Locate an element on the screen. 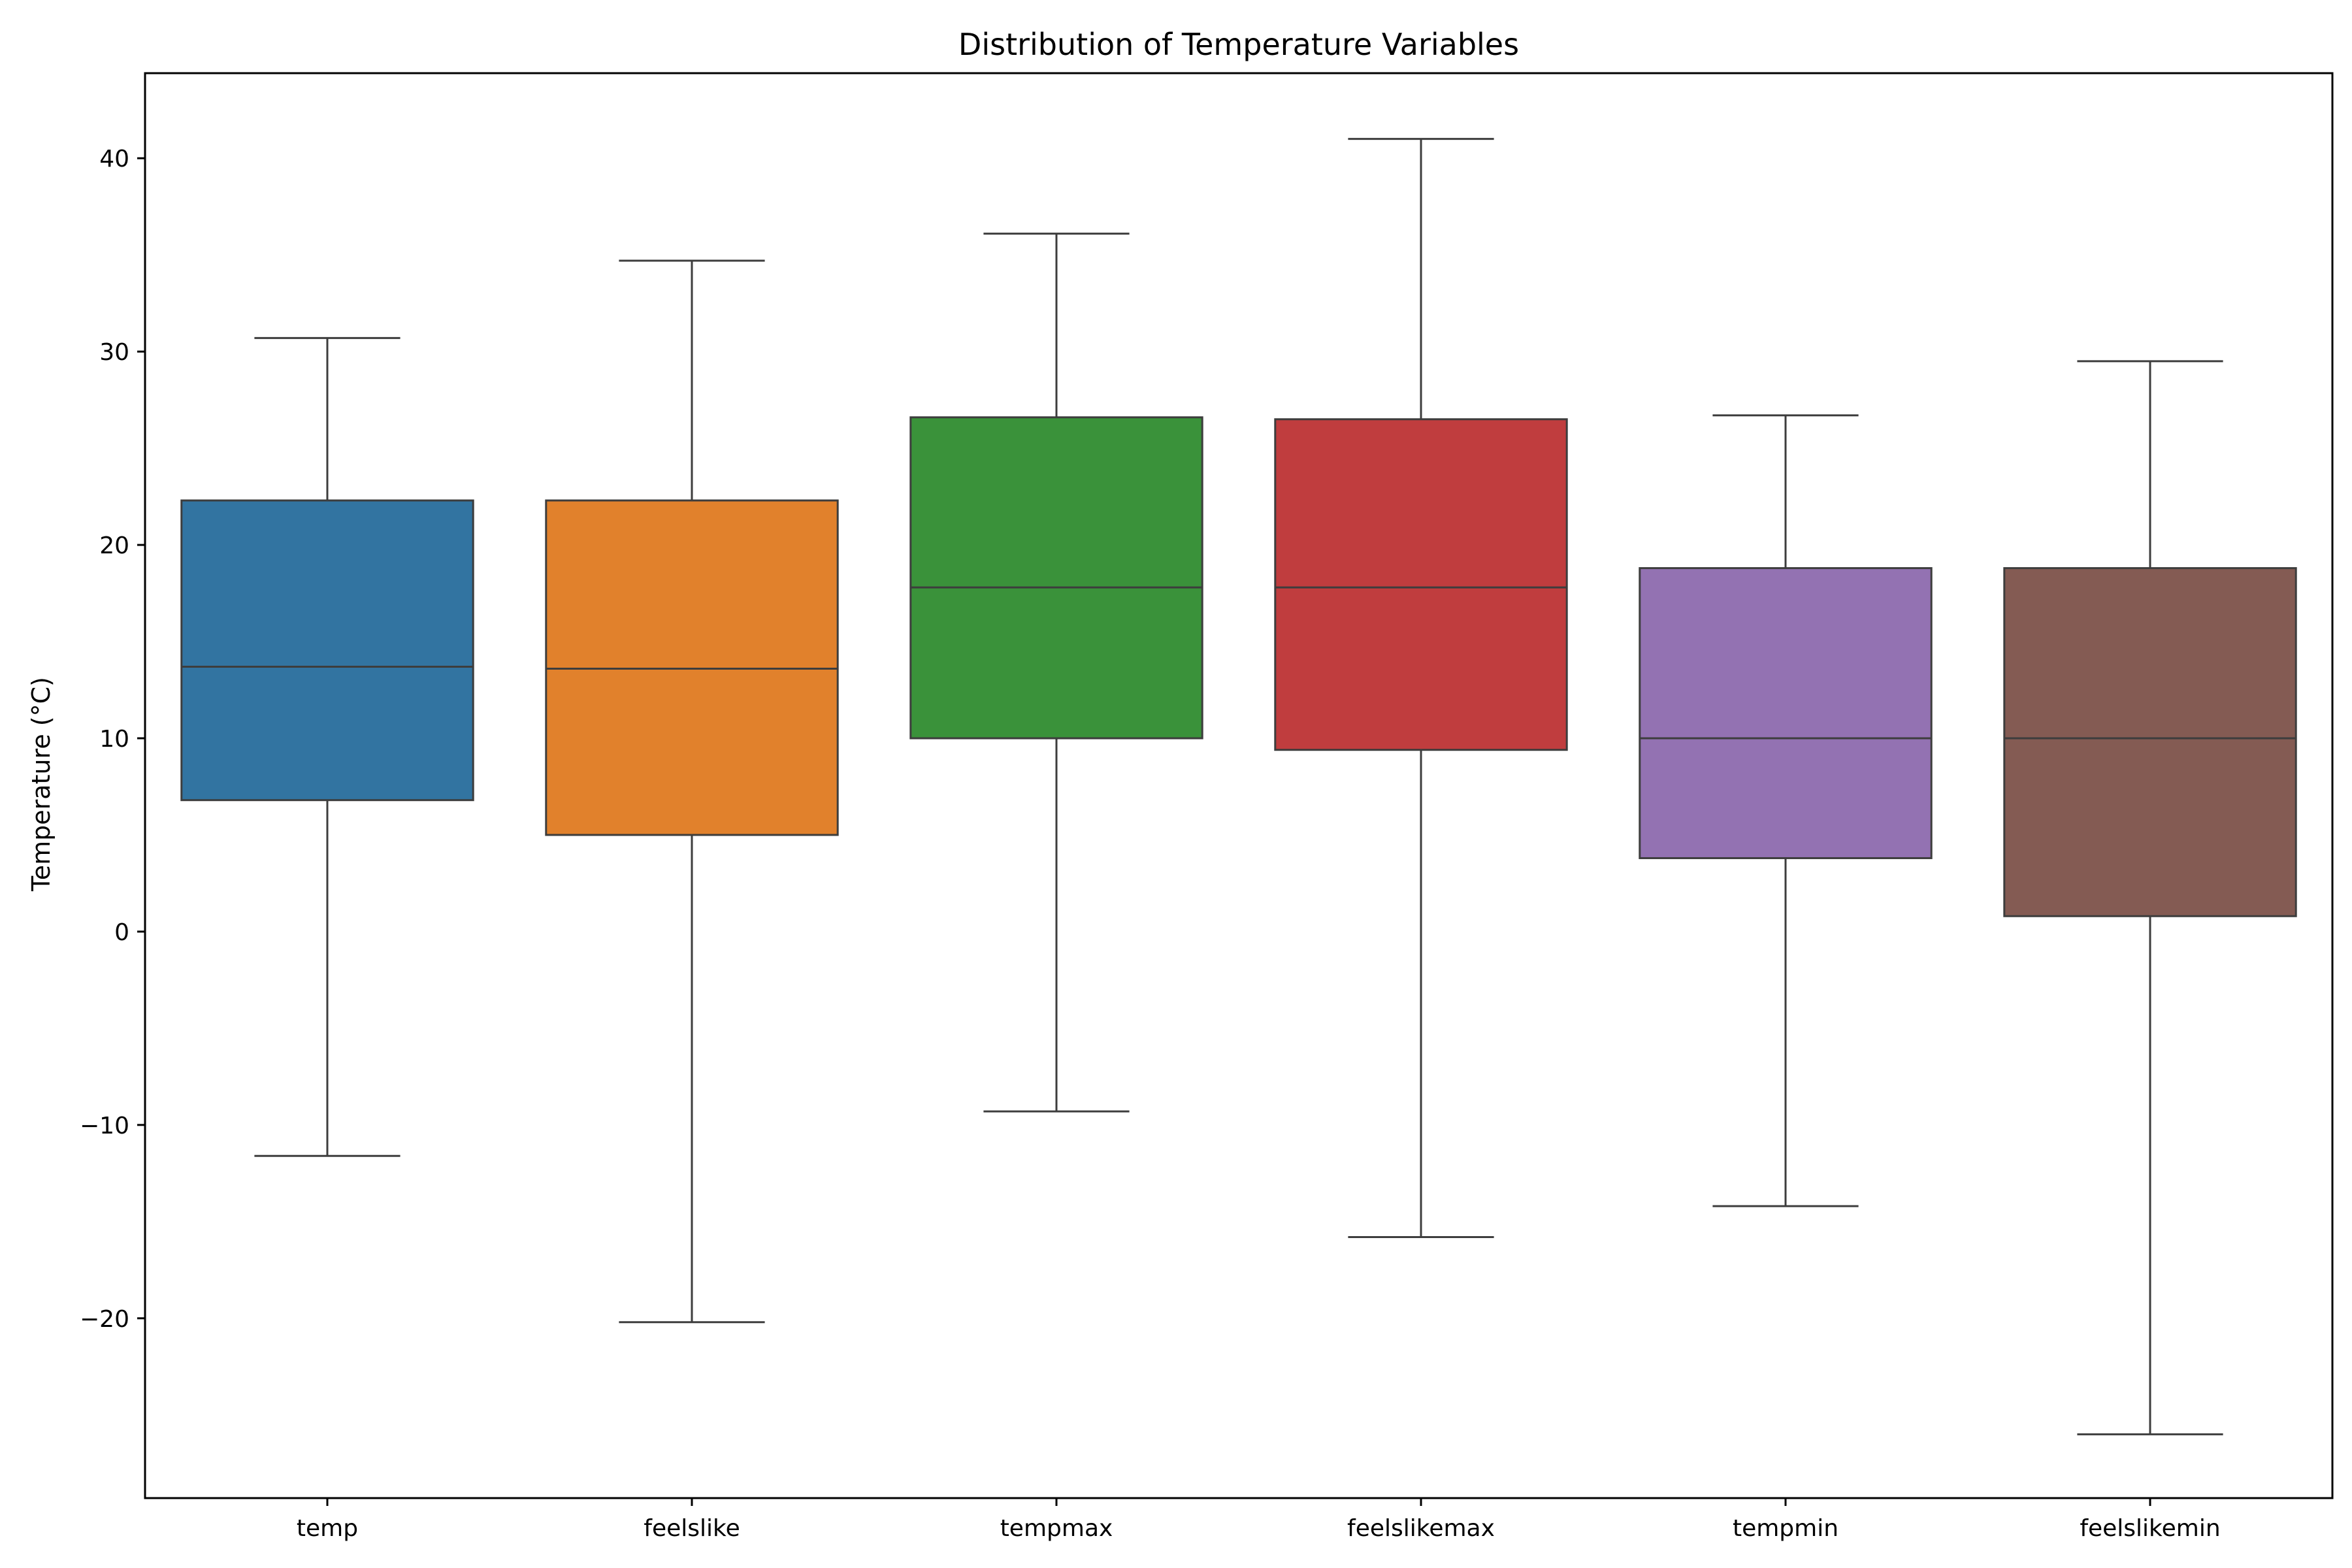 The width and height of the screenshot is (2352, 1568). x-tick-label: tempmin is located at coordinates (1785, 1528).